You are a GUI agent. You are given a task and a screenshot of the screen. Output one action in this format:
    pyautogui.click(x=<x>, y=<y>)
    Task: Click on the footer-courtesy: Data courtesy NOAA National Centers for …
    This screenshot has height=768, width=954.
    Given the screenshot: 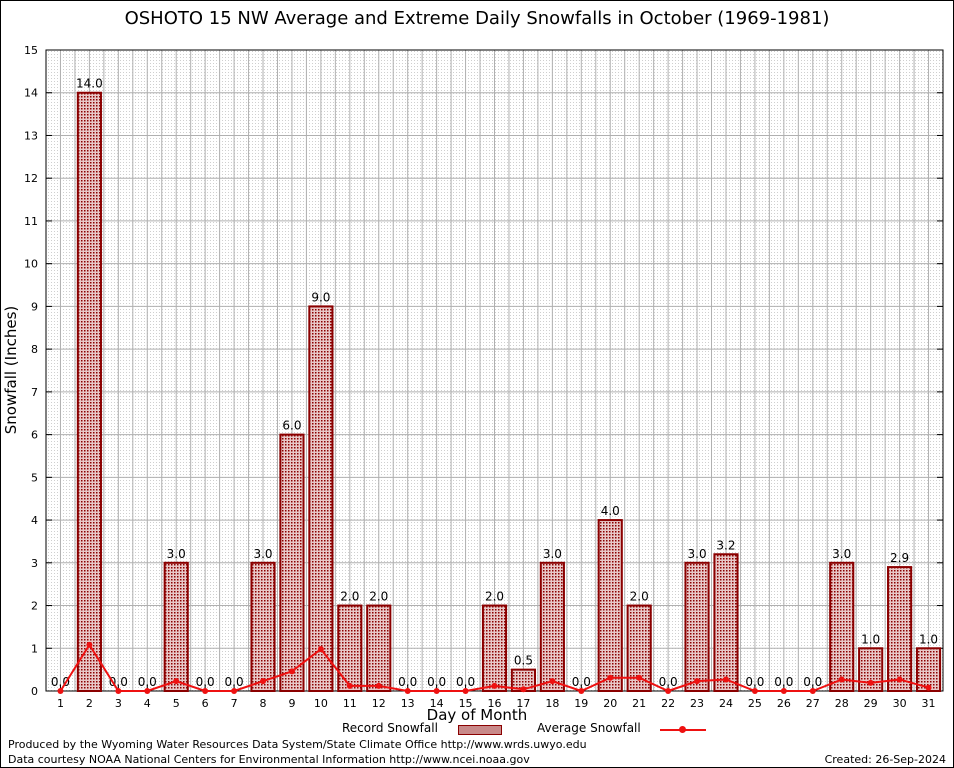 What is the action you would take?
    pyautogui.click(x=269, y=759)
    